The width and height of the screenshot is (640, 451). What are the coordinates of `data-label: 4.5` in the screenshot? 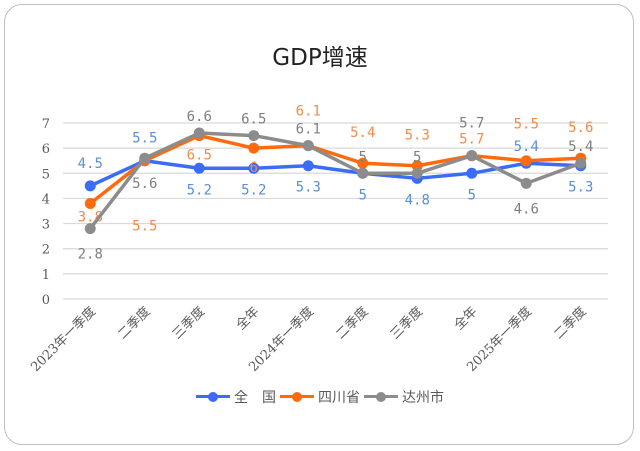 It's located at (90, 164).